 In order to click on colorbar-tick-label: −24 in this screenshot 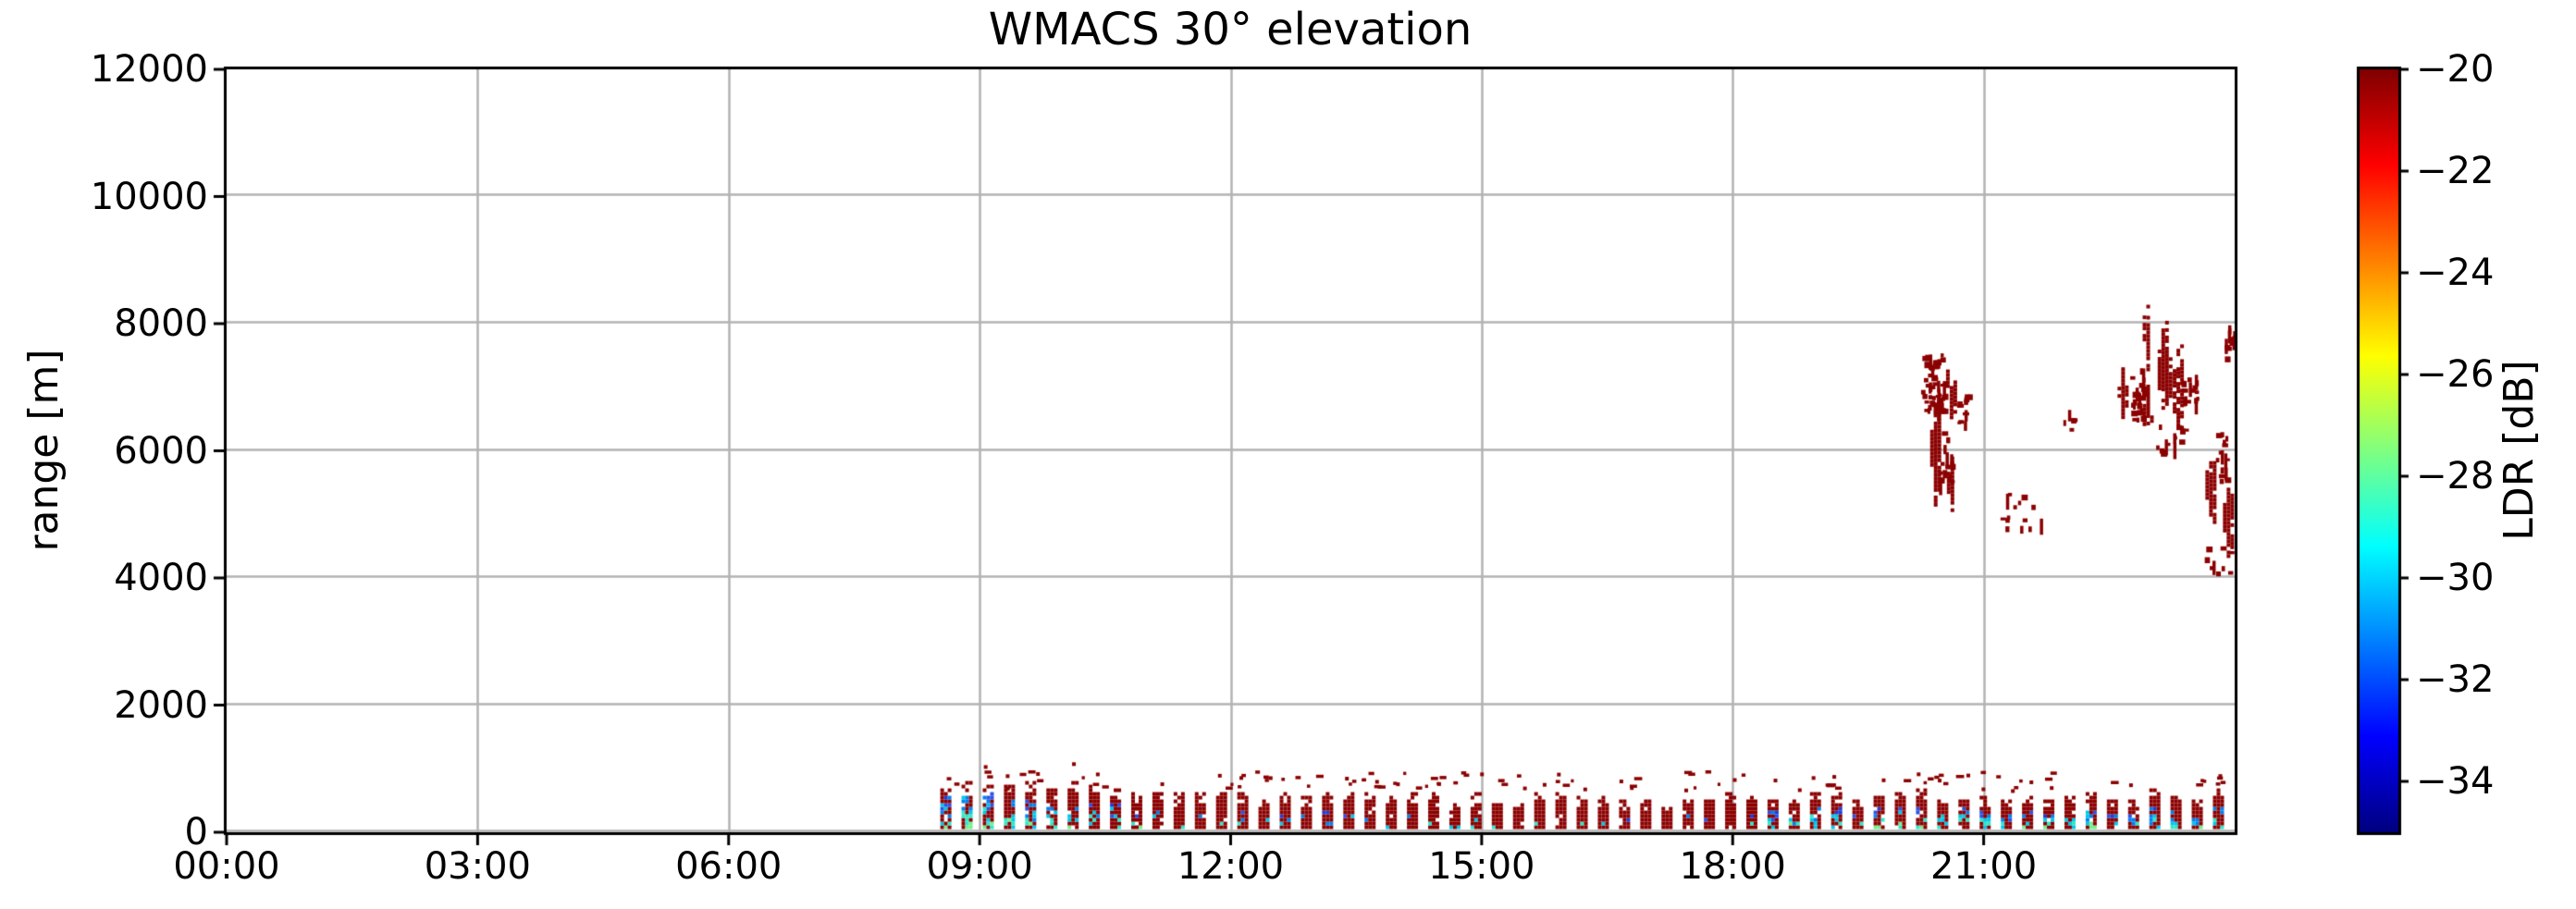, I will do `click(2455, 273)`.